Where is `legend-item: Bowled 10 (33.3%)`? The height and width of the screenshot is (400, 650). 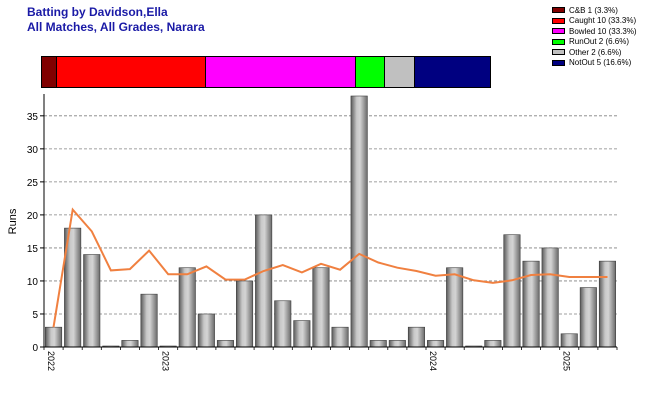
legend-item: Bowled 10 (33.3%) is located at coordinates (594, 31).